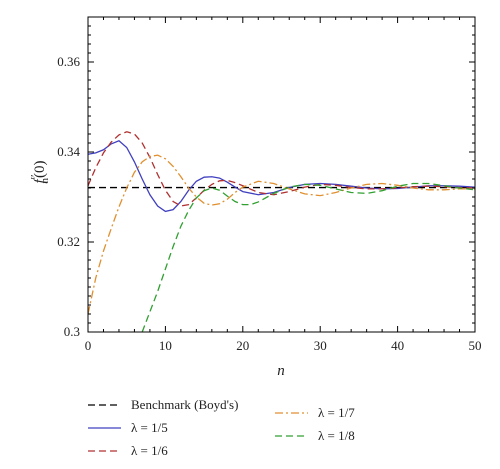 The width and height of the screenshot is (500, 469). I want to click on legend-label: λ = 1/8, so click(336, 435).